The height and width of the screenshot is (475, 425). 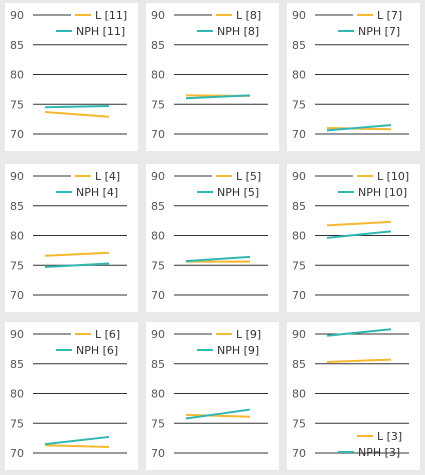 I want to click on legend-label: NPH [10], so click(x=382, y=192).